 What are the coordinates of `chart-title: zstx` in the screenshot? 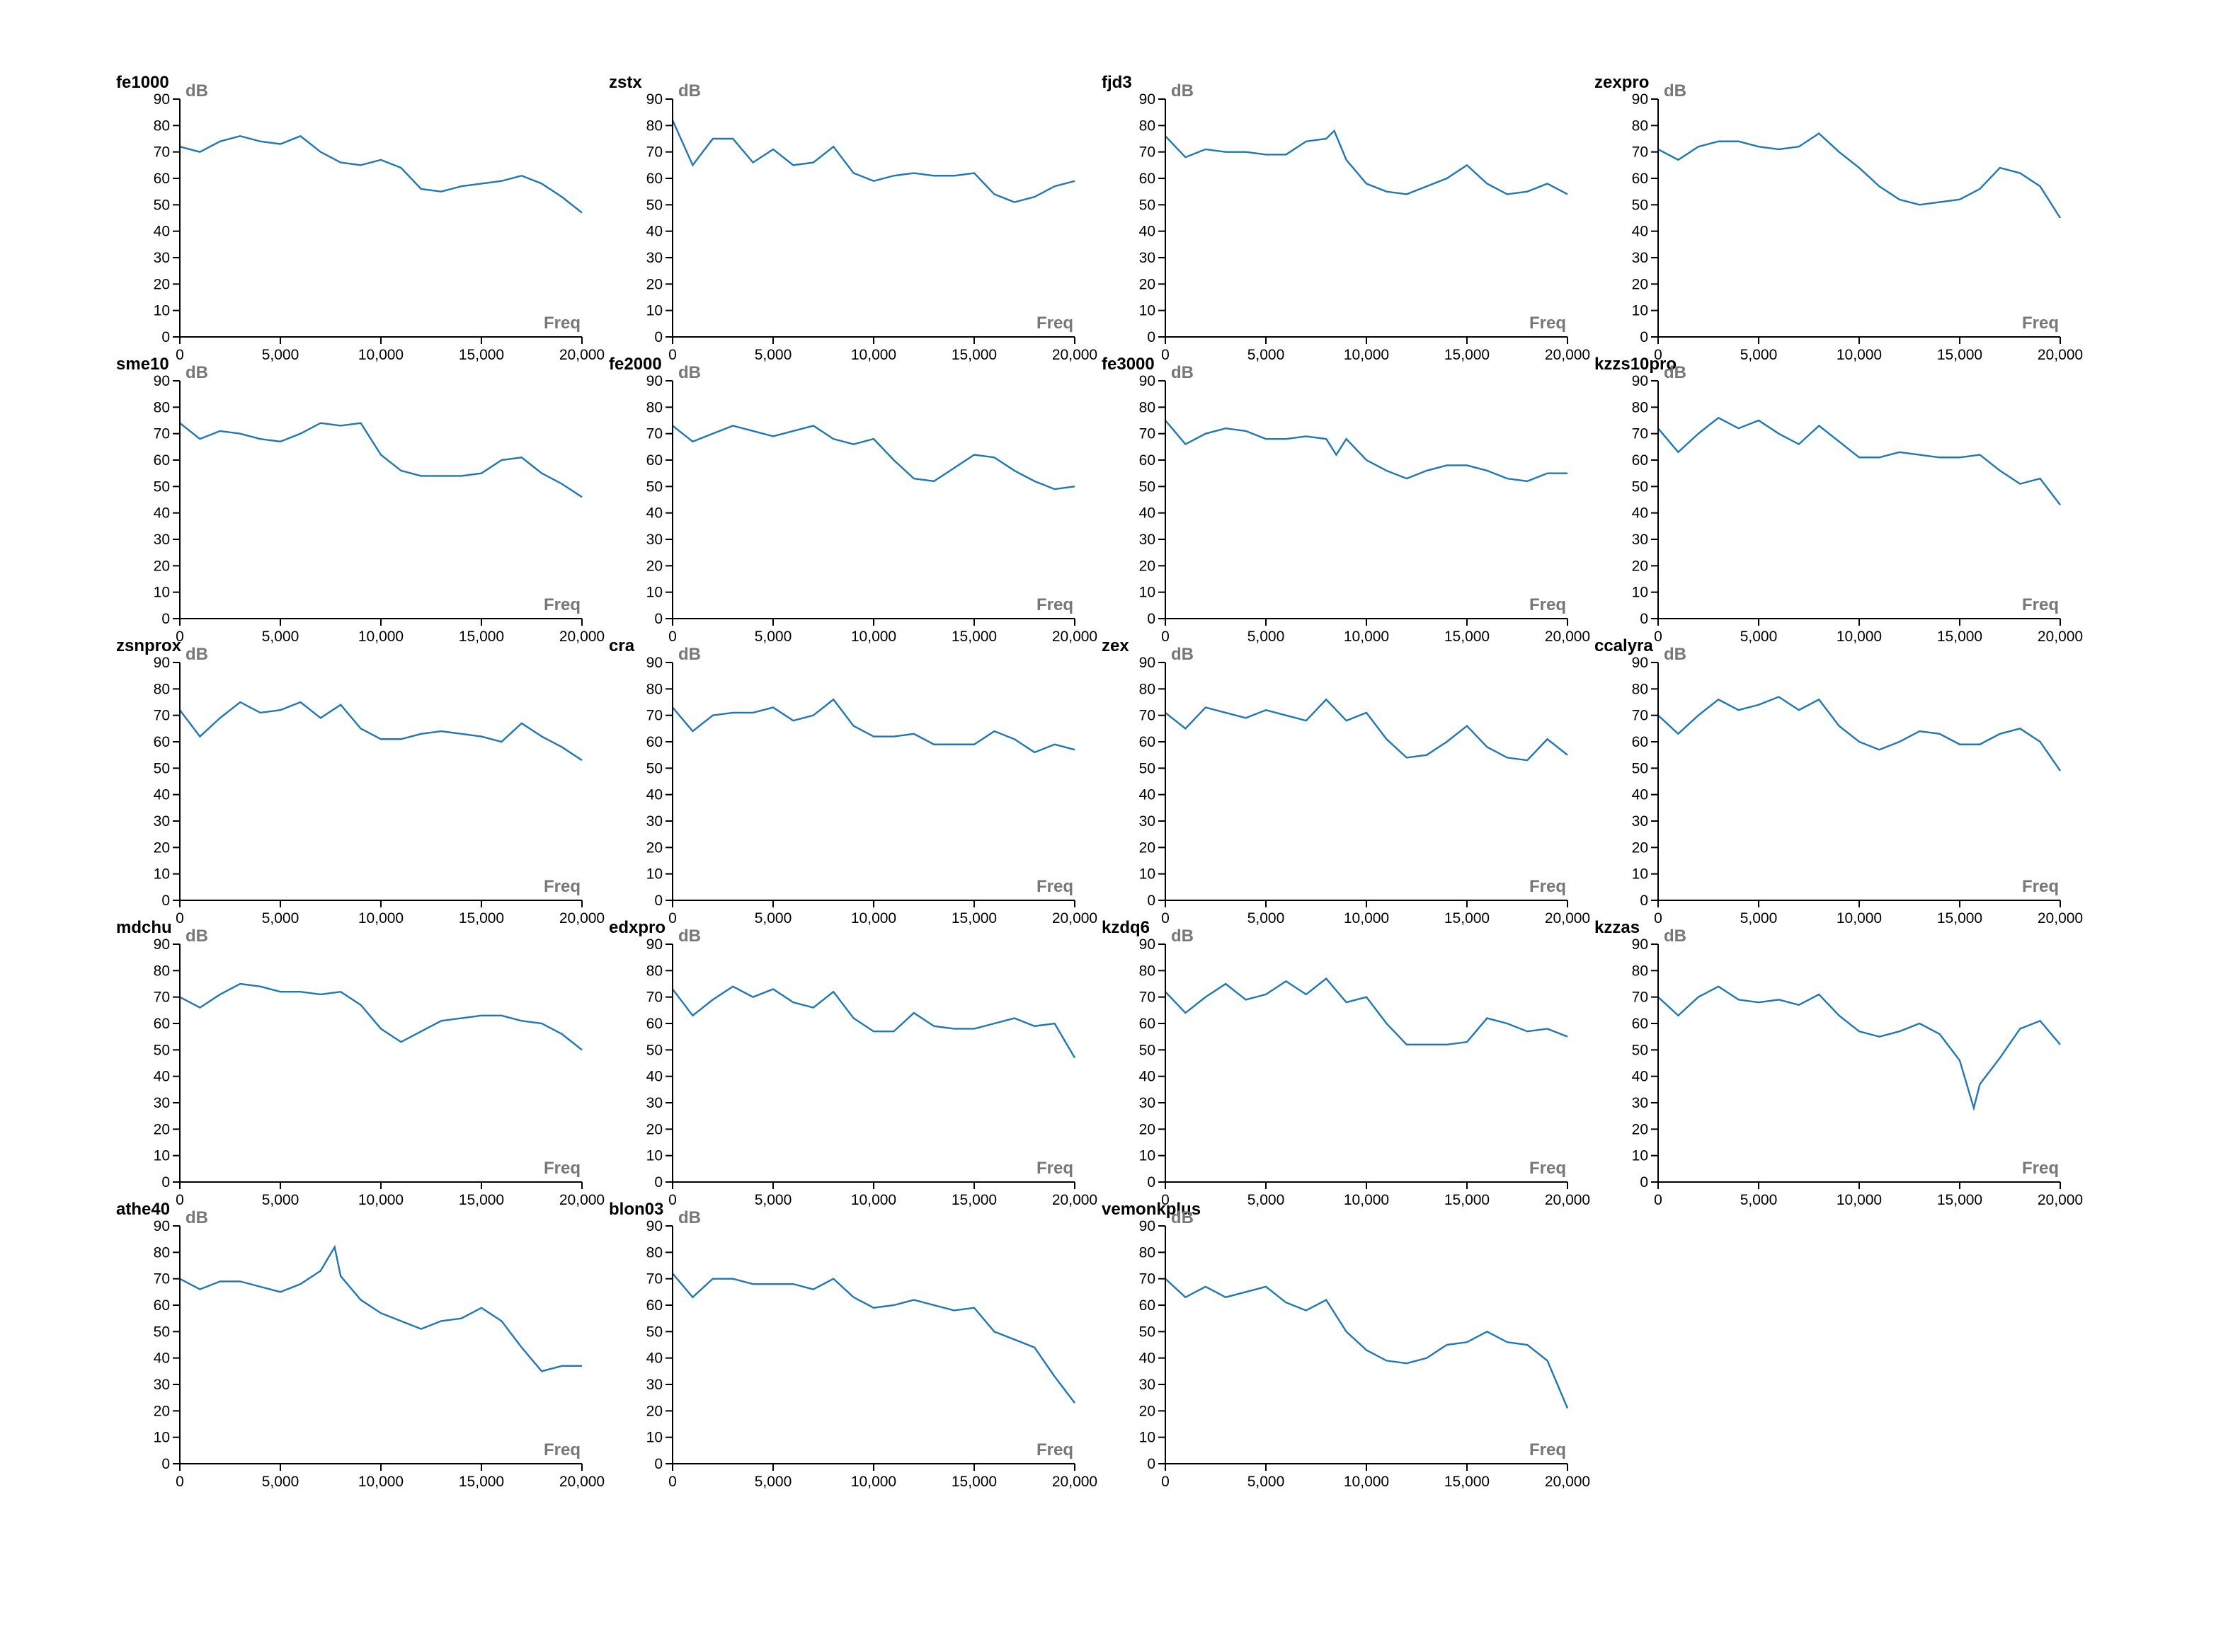 It's located at (625, 82).